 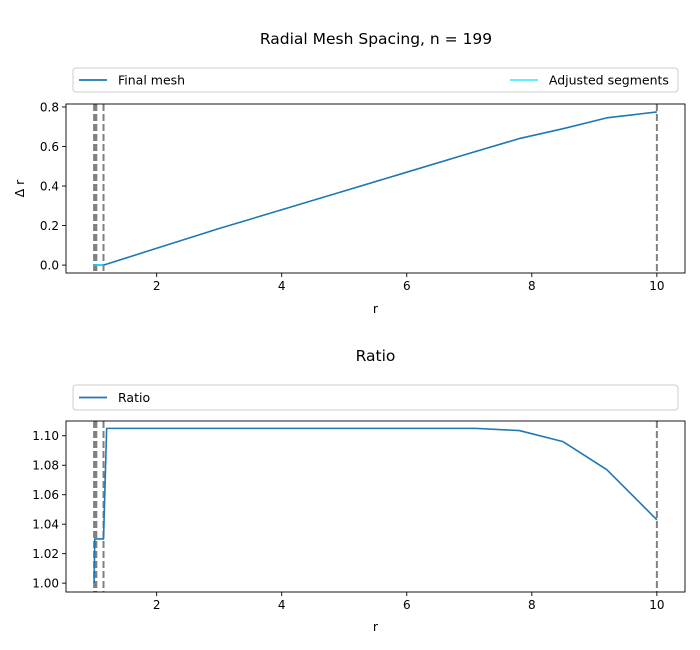 What do you see at coordinates (49, 107) in the screenshot?
I see `y-tick-label: 0.8` at bounding box center [49, 107].